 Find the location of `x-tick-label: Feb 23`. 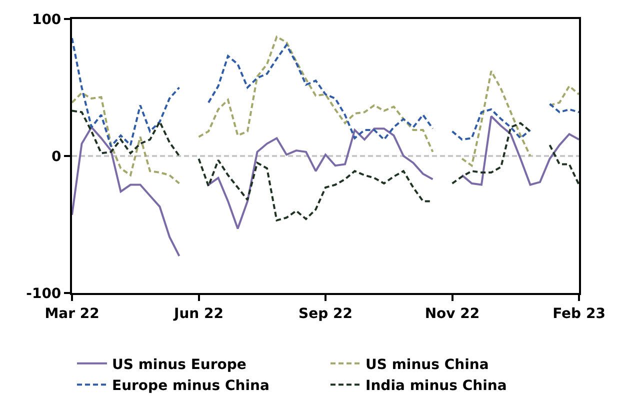

x-tick-label: Feb 23 is located at coordinates (579, 314).